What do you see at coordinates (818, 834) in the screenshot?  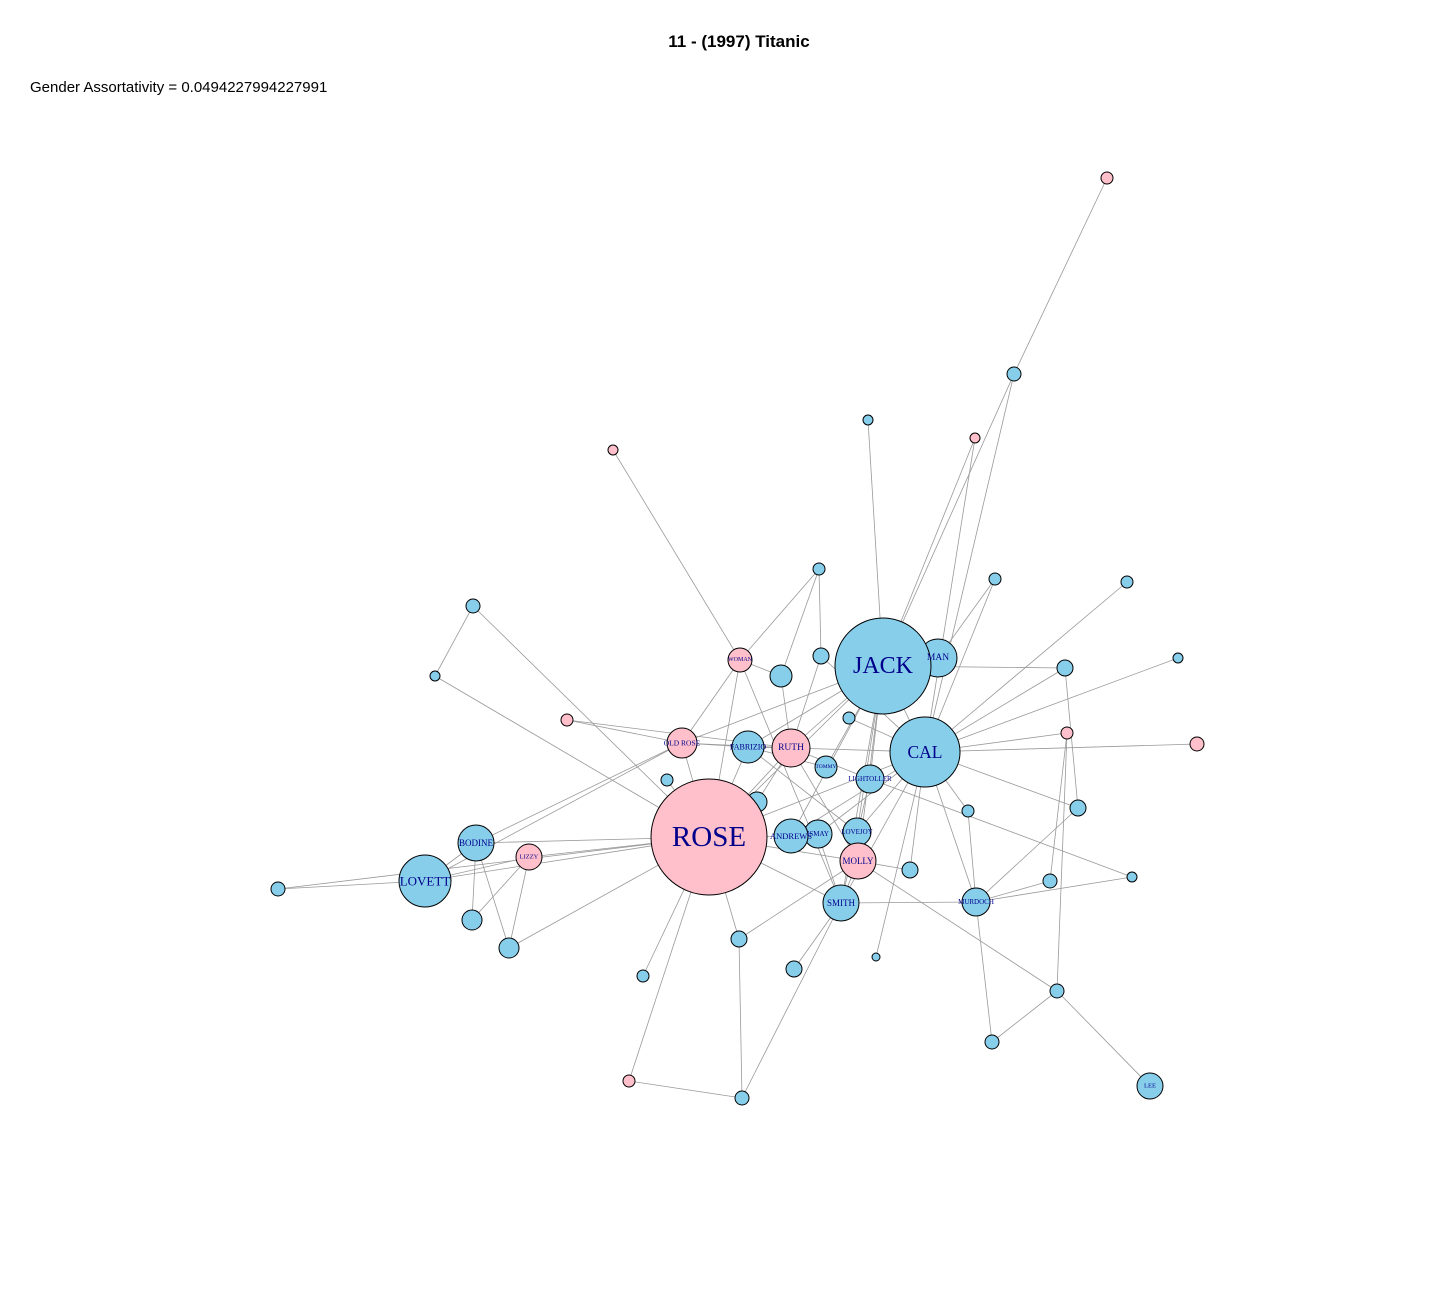 I see `node-label: ISMAY` at bounding box center [818, 834].